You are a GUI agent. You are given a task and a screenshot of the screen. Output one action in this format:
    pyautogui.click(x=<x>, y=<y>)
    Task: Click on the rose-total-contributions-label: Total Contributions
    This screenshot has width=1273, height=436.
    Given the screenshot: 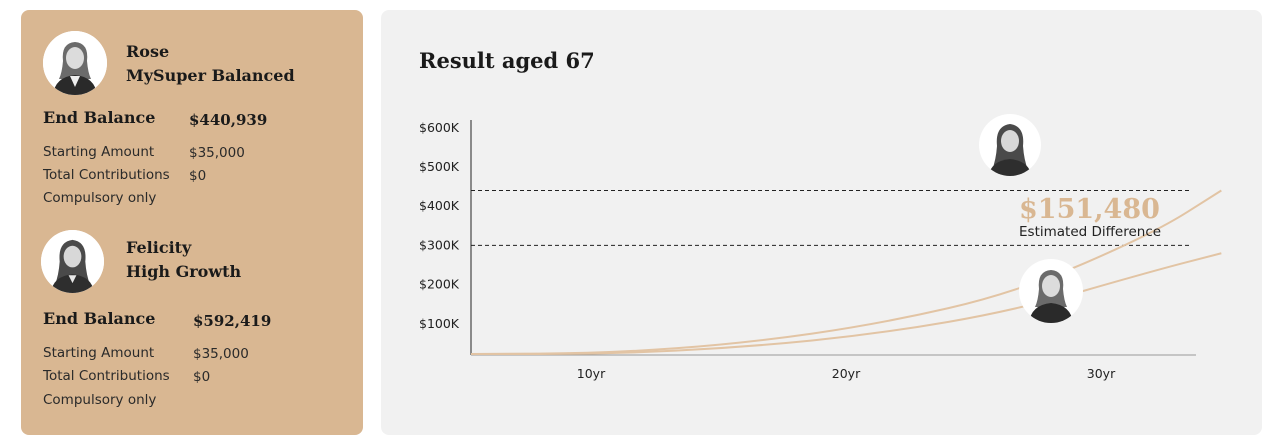 What is the action you would take?
    pyautogui.click(x=106, y=175)
    